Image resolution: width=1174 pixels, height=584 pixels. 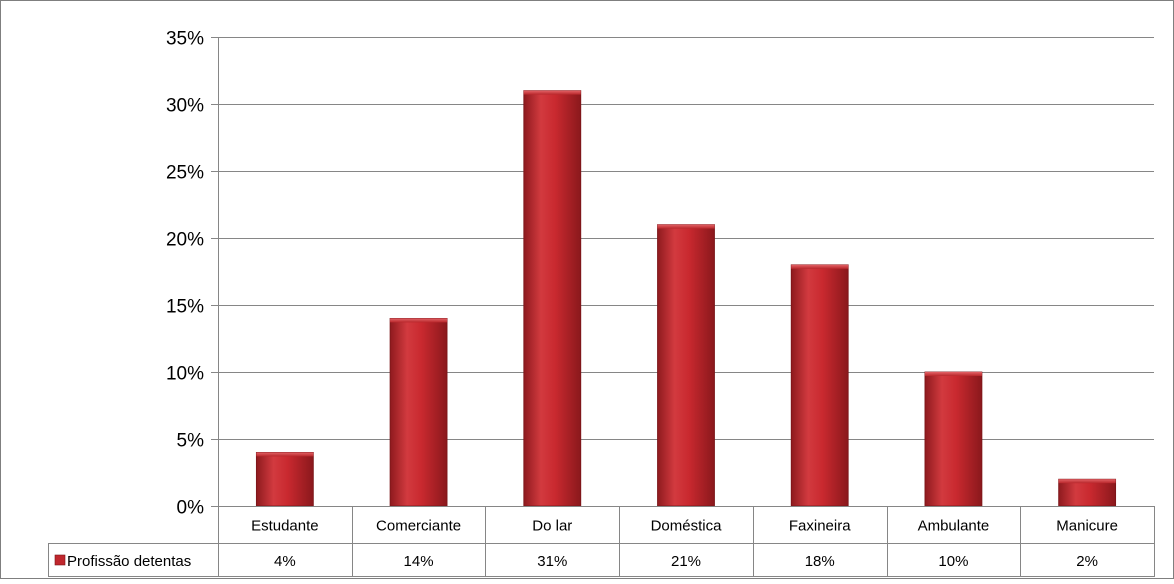 I want to click on y-tick-label: 25%, so click(x=185, y=173).